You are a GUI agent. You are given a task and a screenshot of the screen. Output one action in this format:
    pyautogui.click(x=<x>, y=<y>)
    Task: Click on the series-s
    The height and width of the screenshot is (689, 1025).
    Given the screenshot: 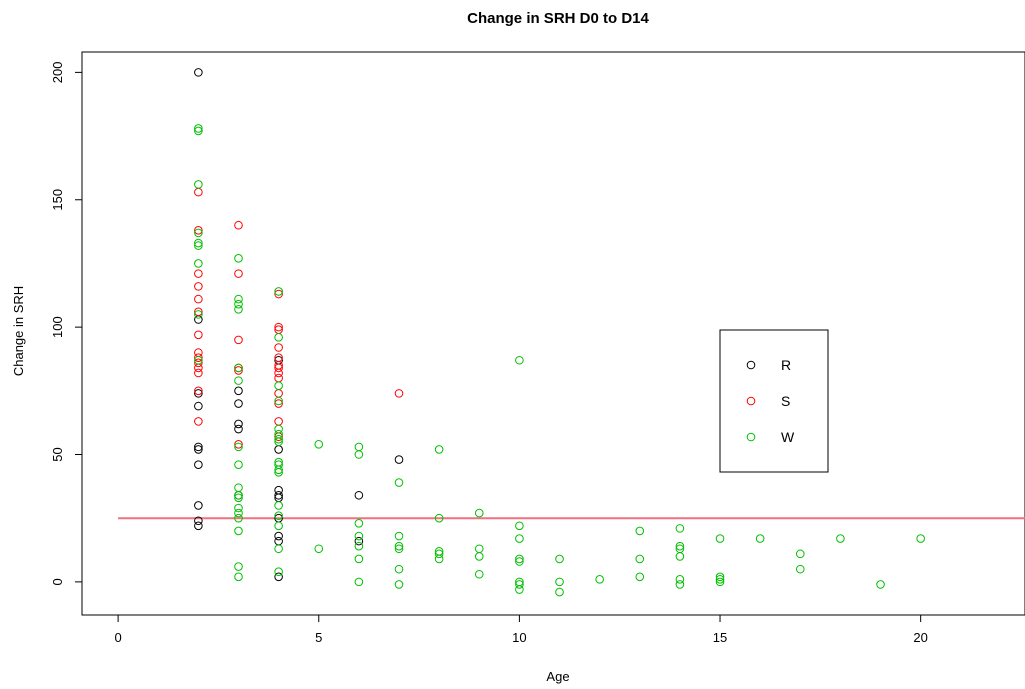 What is the action you would take?
    pyautogui.click(x=299, y=318)
    